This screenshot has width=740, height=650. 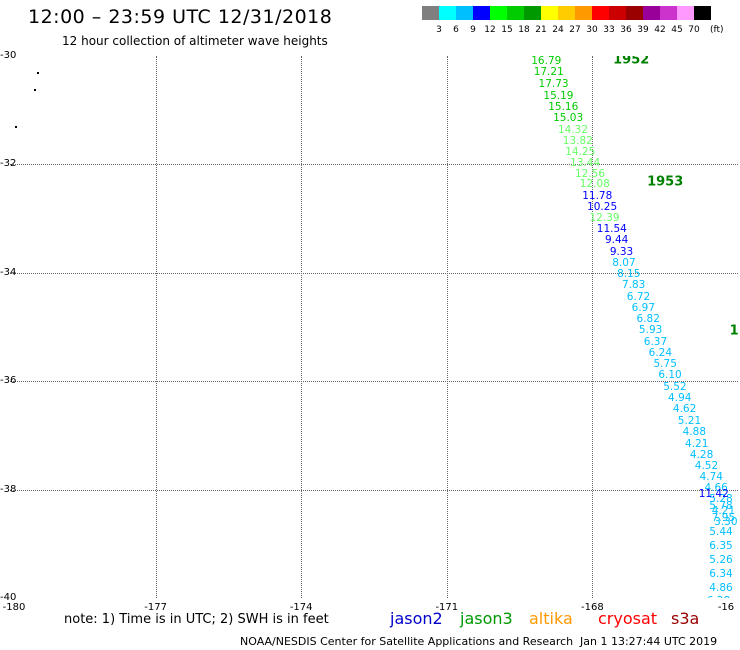 I want to click on wave-height-value: 11.42, so click(x=713, y=493).